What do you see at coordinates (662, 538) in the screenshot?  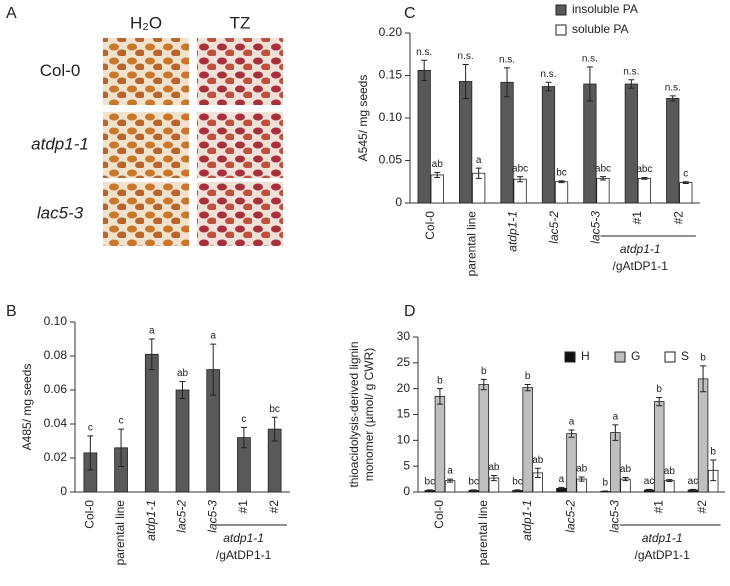 I see `group-label: atdp1-1` at bounding box center [662, 538].